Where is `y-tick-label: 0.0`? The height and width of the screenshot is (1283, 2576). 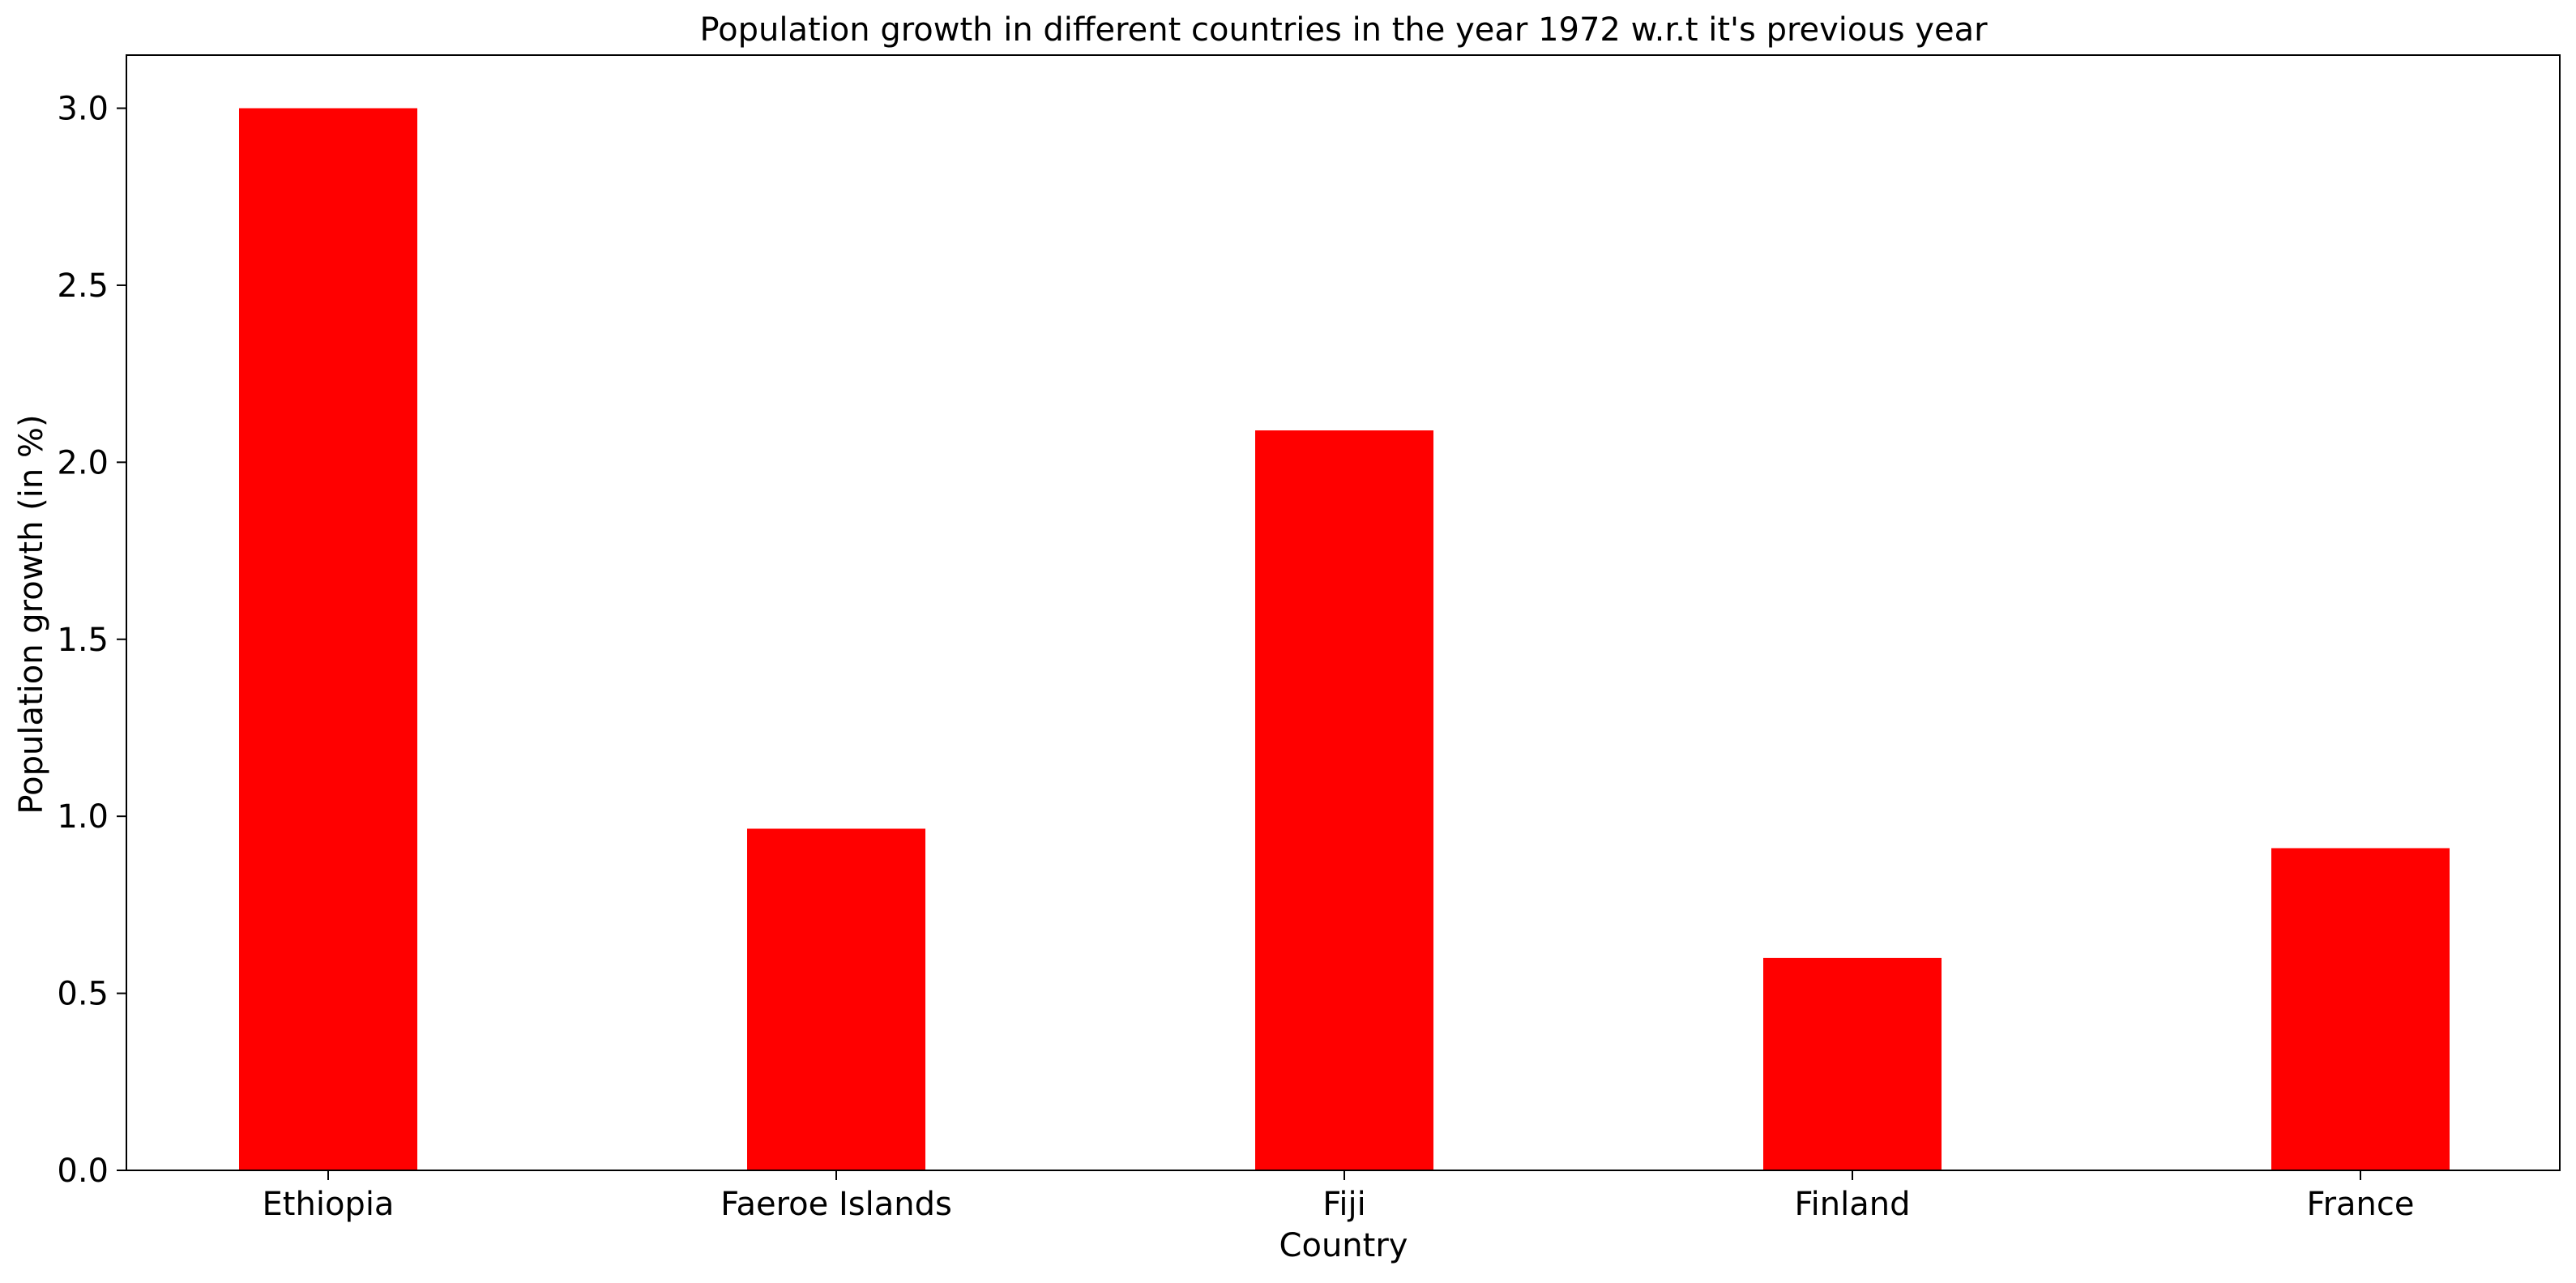 y-tick-label: 0.0 is located at coordinates (83, 1171).